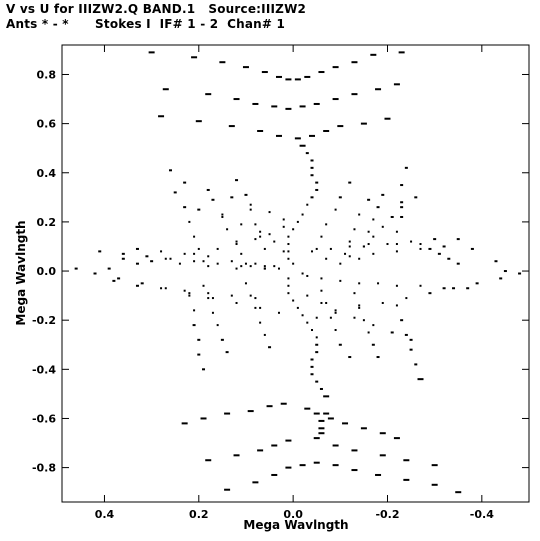 The image size is (540, 541). What do you see at coordinates (44, 369) in the screenshot?
I see `y-tick-label: -0.4` at bounding box center [44, 369].